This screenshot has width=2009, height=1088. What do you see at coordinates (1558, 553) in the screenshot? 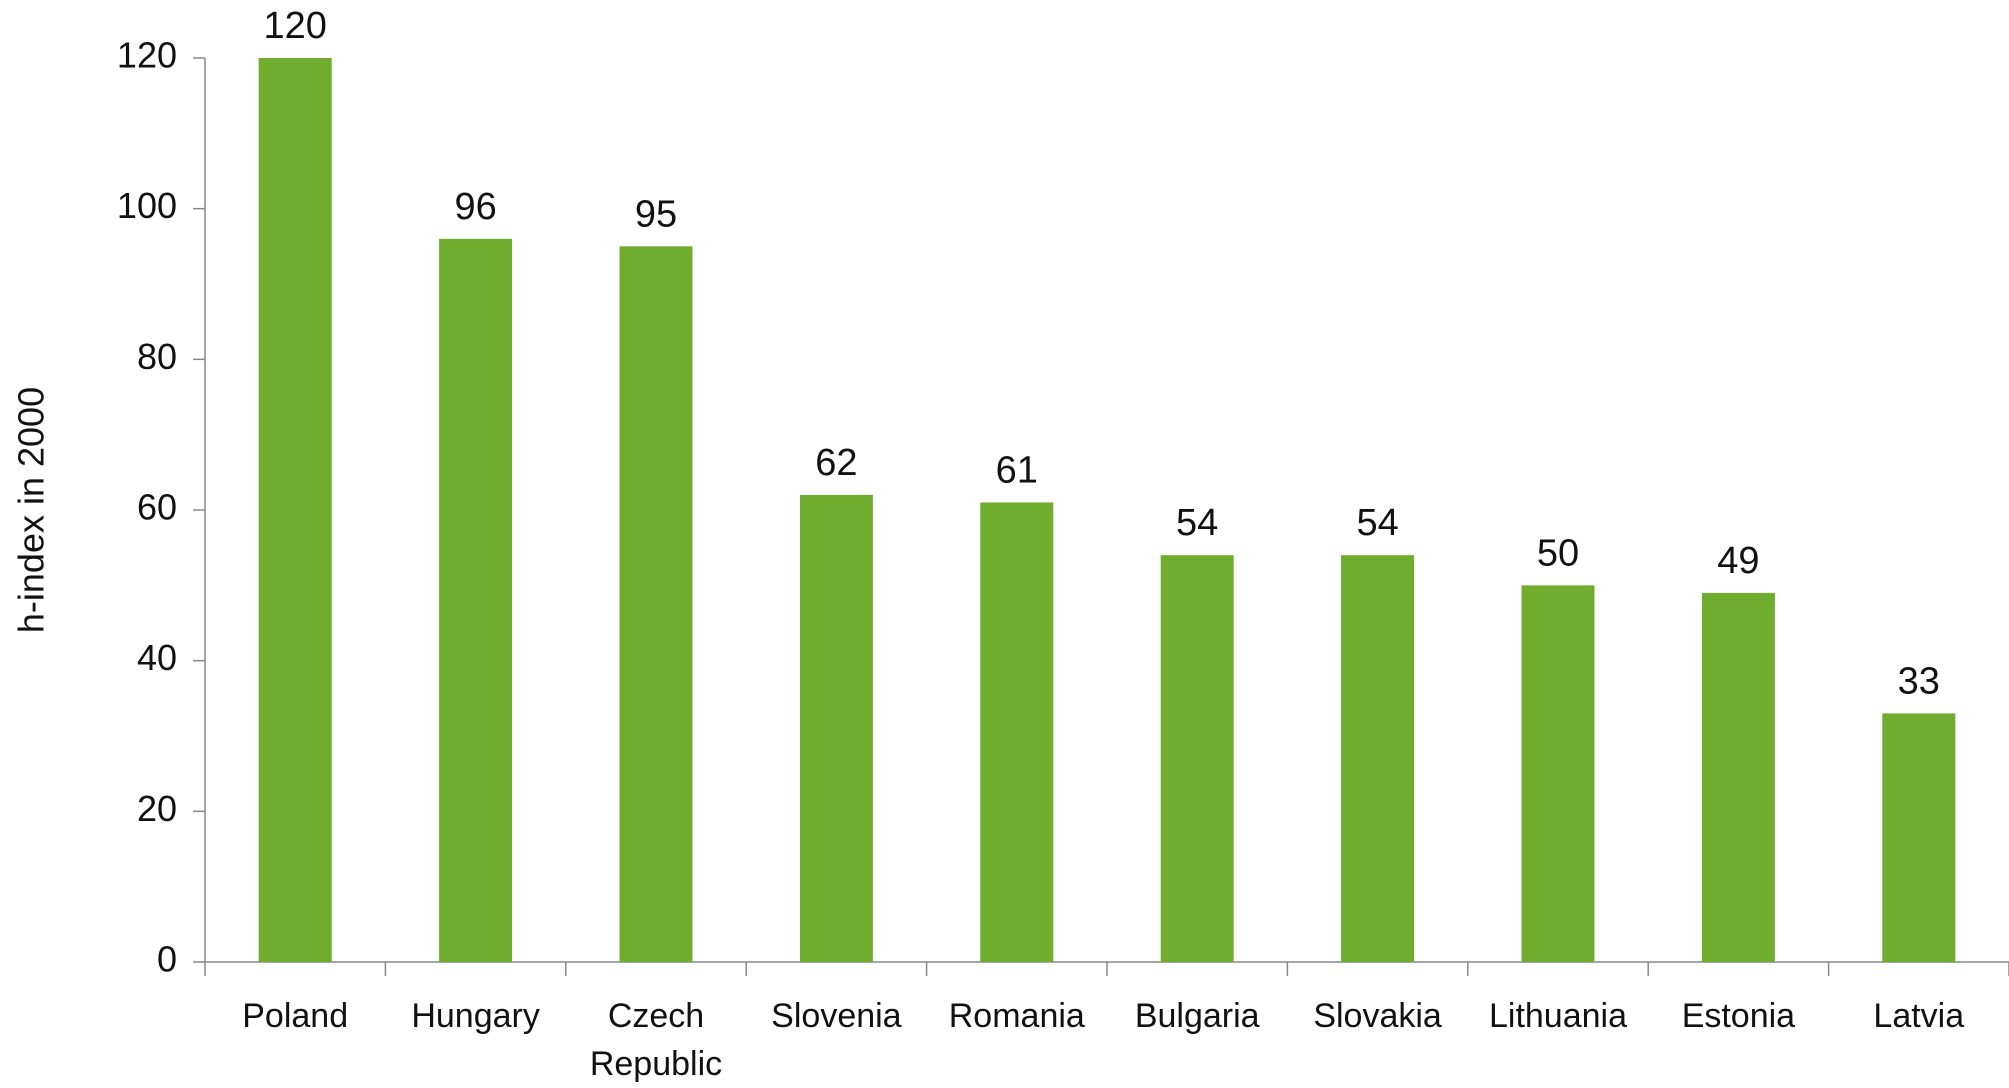
I see `value-label: 50` at bounding box center [1558, 553].